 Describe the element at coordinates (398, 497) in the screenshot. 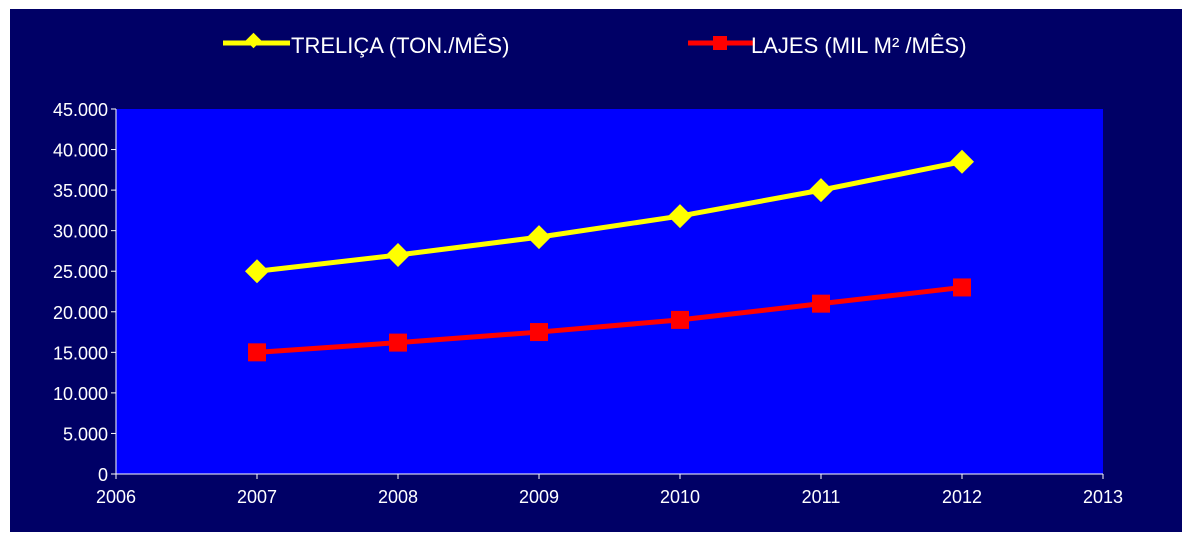

I see `x-tick-label: 2008` at that location.